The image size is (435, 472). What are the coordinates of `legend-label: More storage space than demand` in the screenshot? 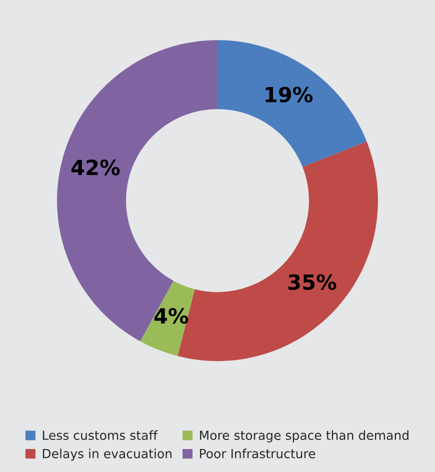 It's located at (304, 436).